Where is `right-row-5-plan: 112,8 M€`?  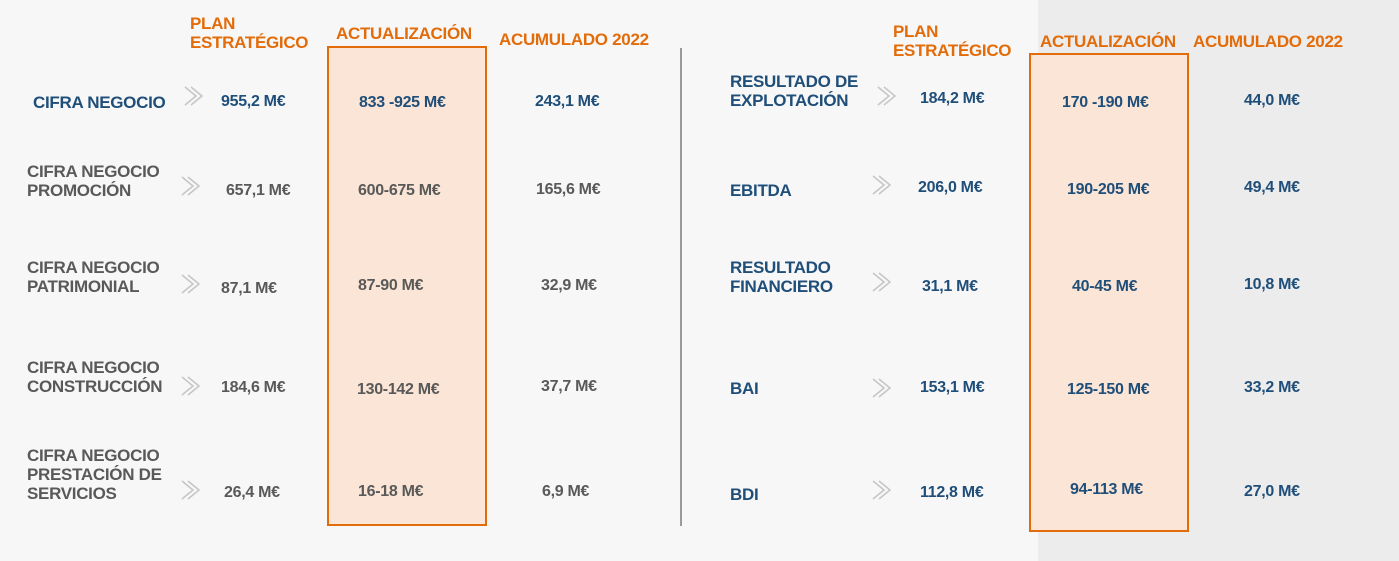
right-row-5-plan: 112,8 M€ is located at coordinates (952, 492).